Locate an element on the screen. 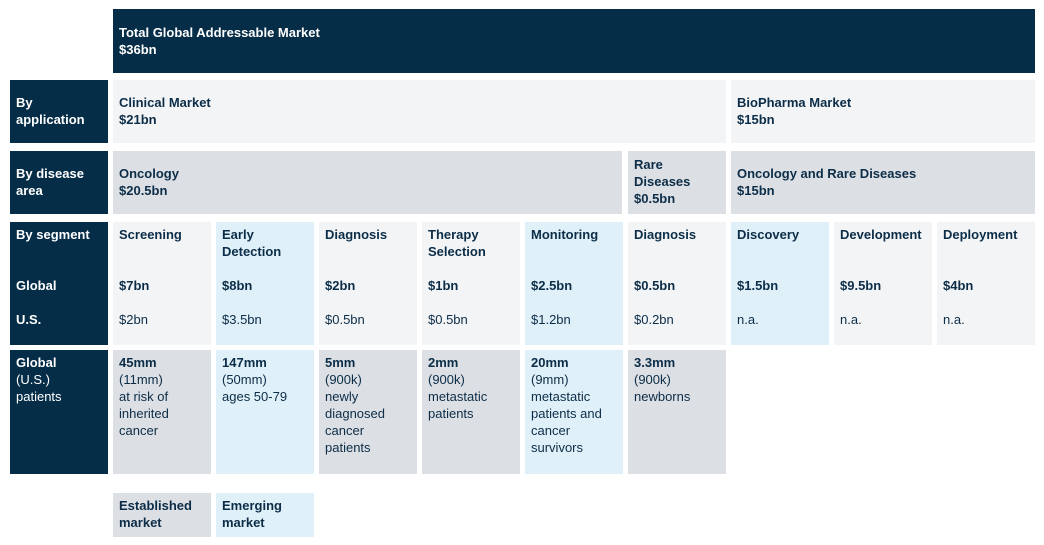 The width and height of the screenshot is (1044, 545). segment-name: Discovery is located at coordinates (768, 234).